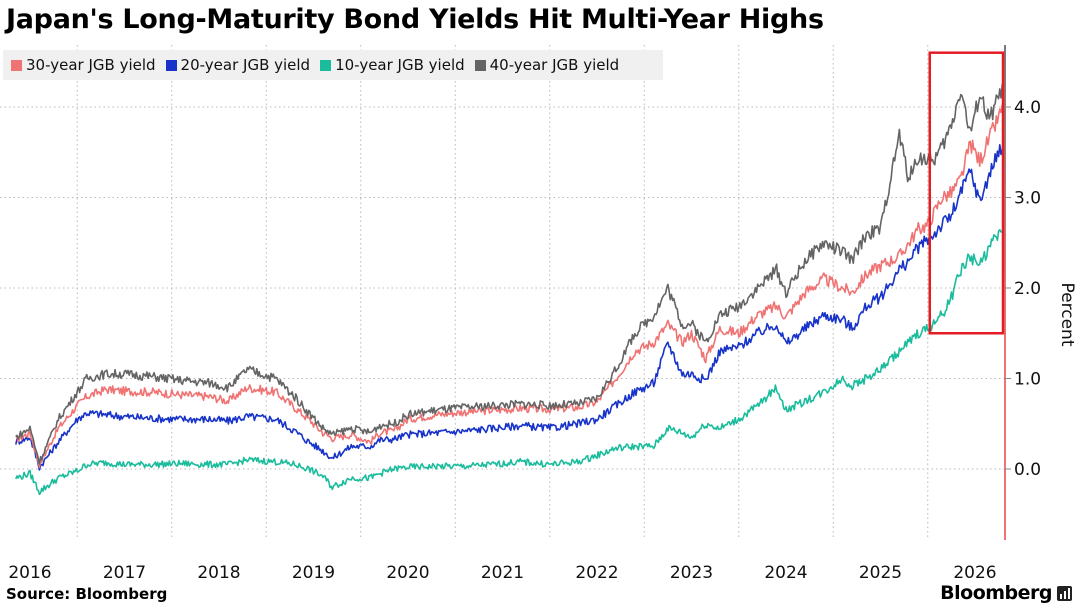  Describe the element at coordinates (313, 573) in the screenshot. I see `x-tick-label: 2019` at that location.